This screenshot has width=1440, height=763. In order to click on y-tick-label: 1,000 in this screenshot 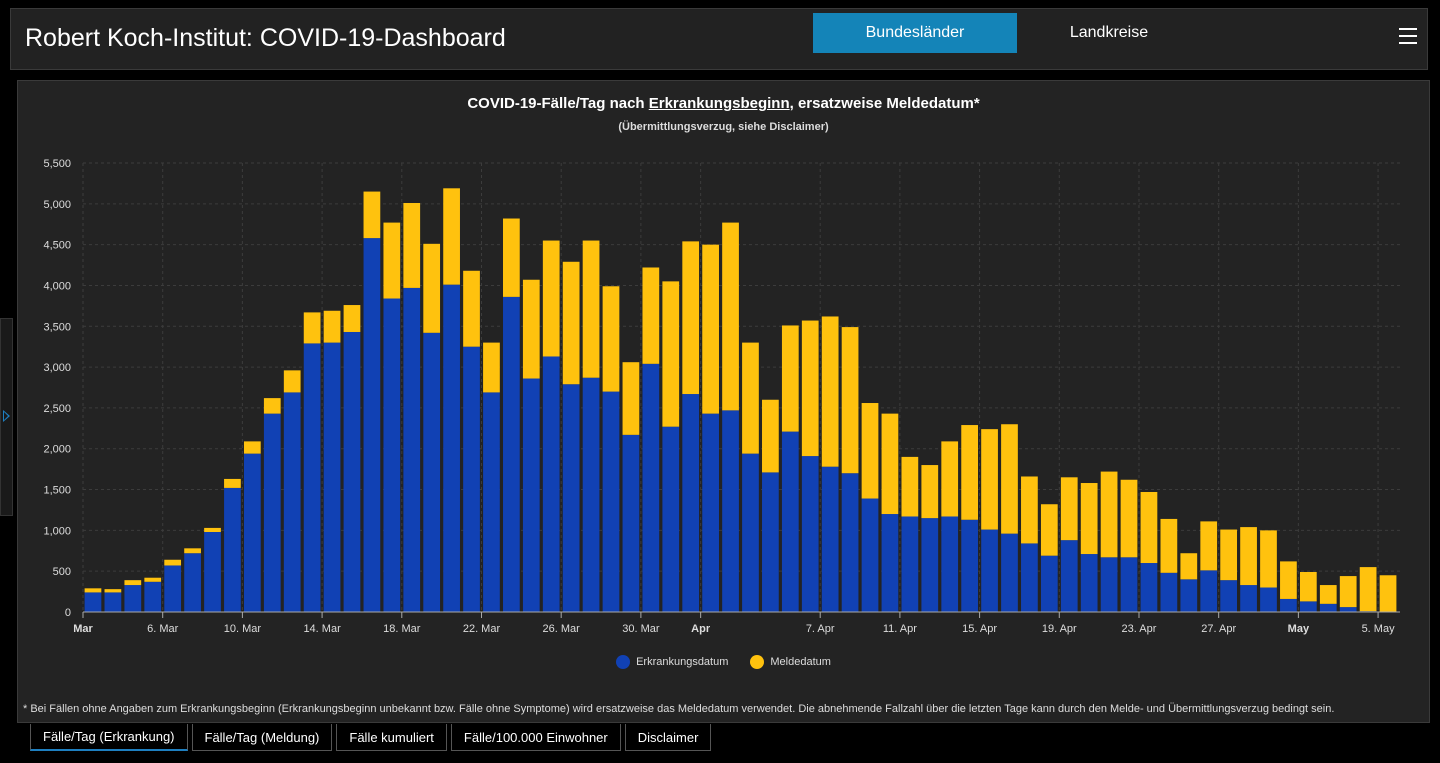, I will do `click(57, 531)`.